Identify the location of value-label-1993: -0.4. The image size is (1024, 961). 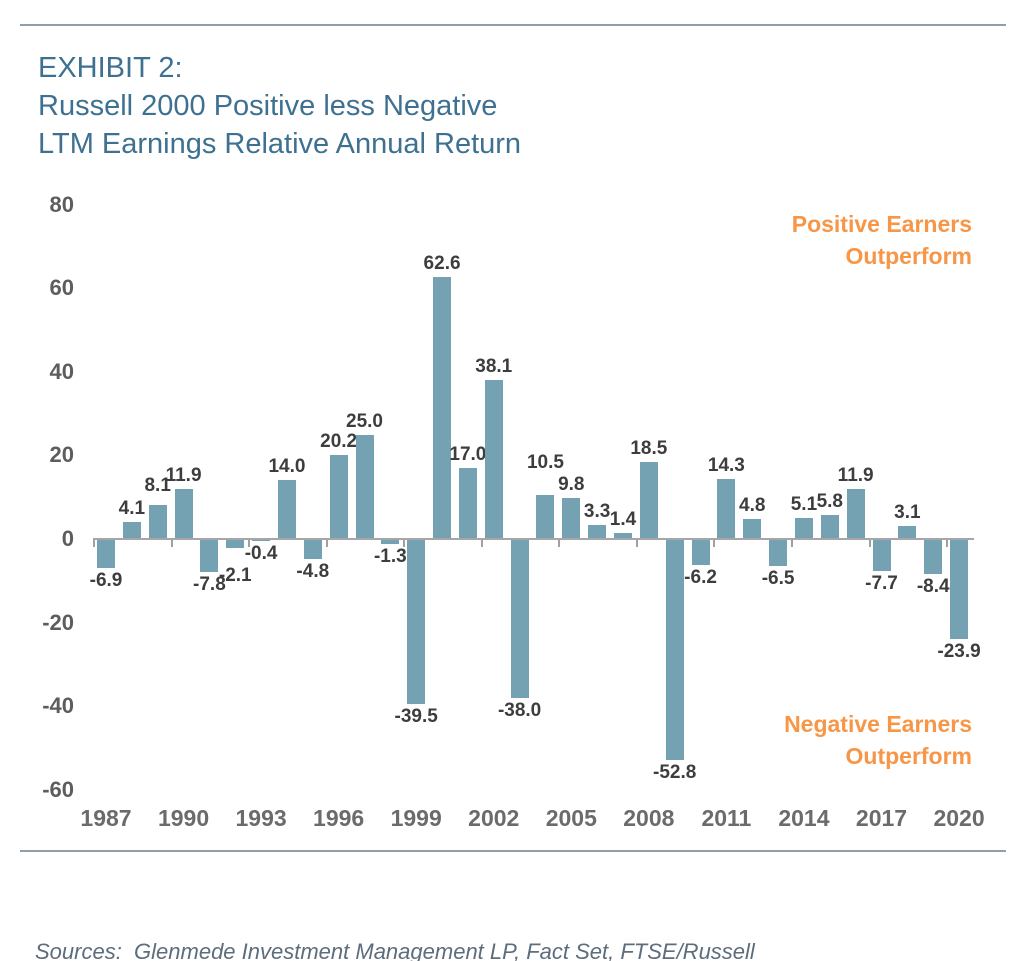
(261, 553).